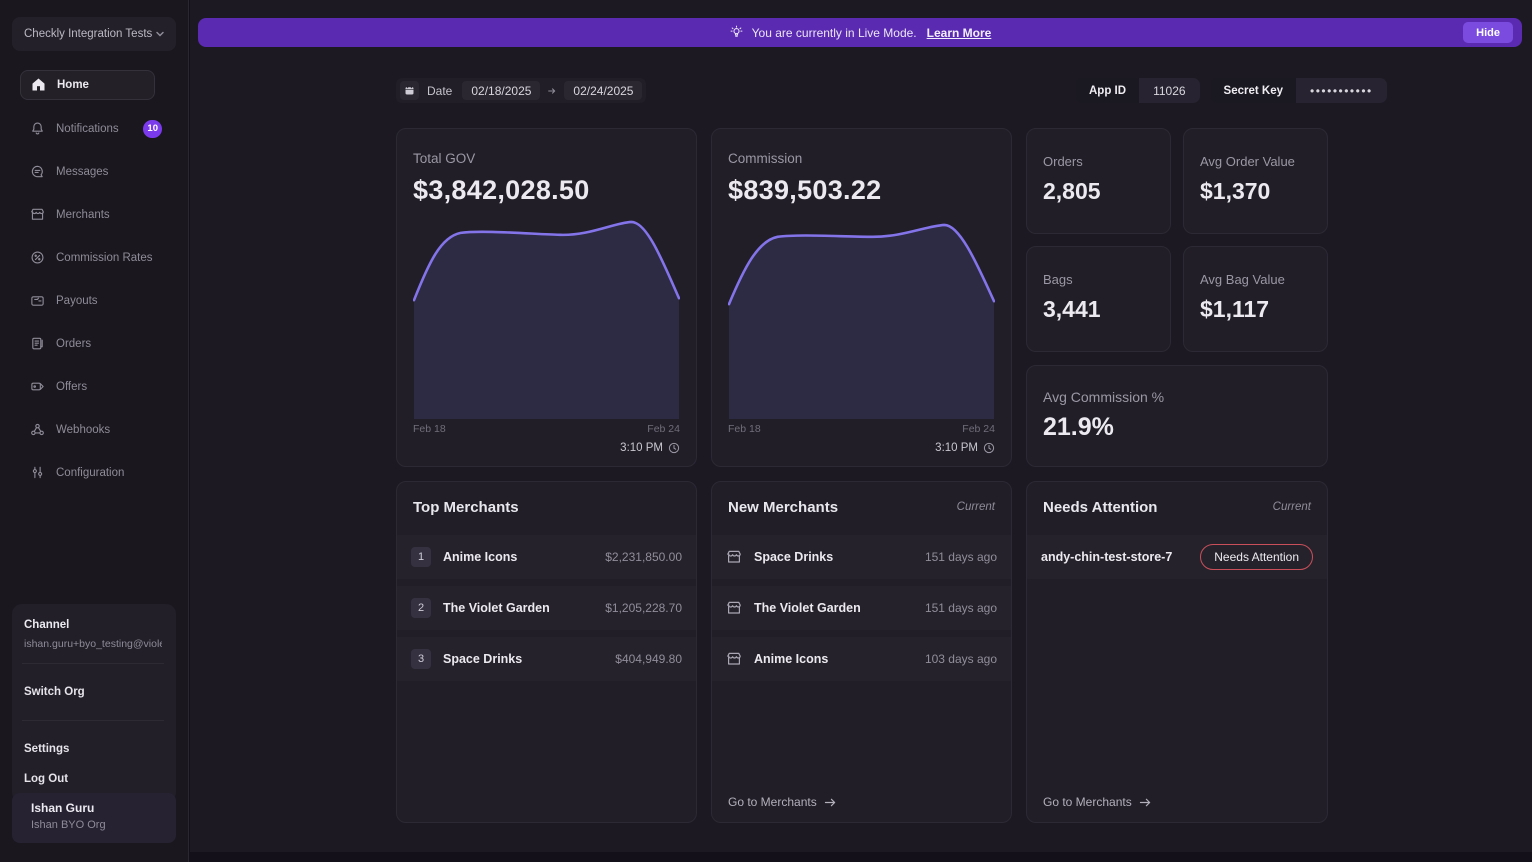 This screenshot has width=1532, height=862. What do you see at coordinates (480, 557) in the screenshot?
I see `merchant-name: Anime Icons` at bounding box center [480, 557].